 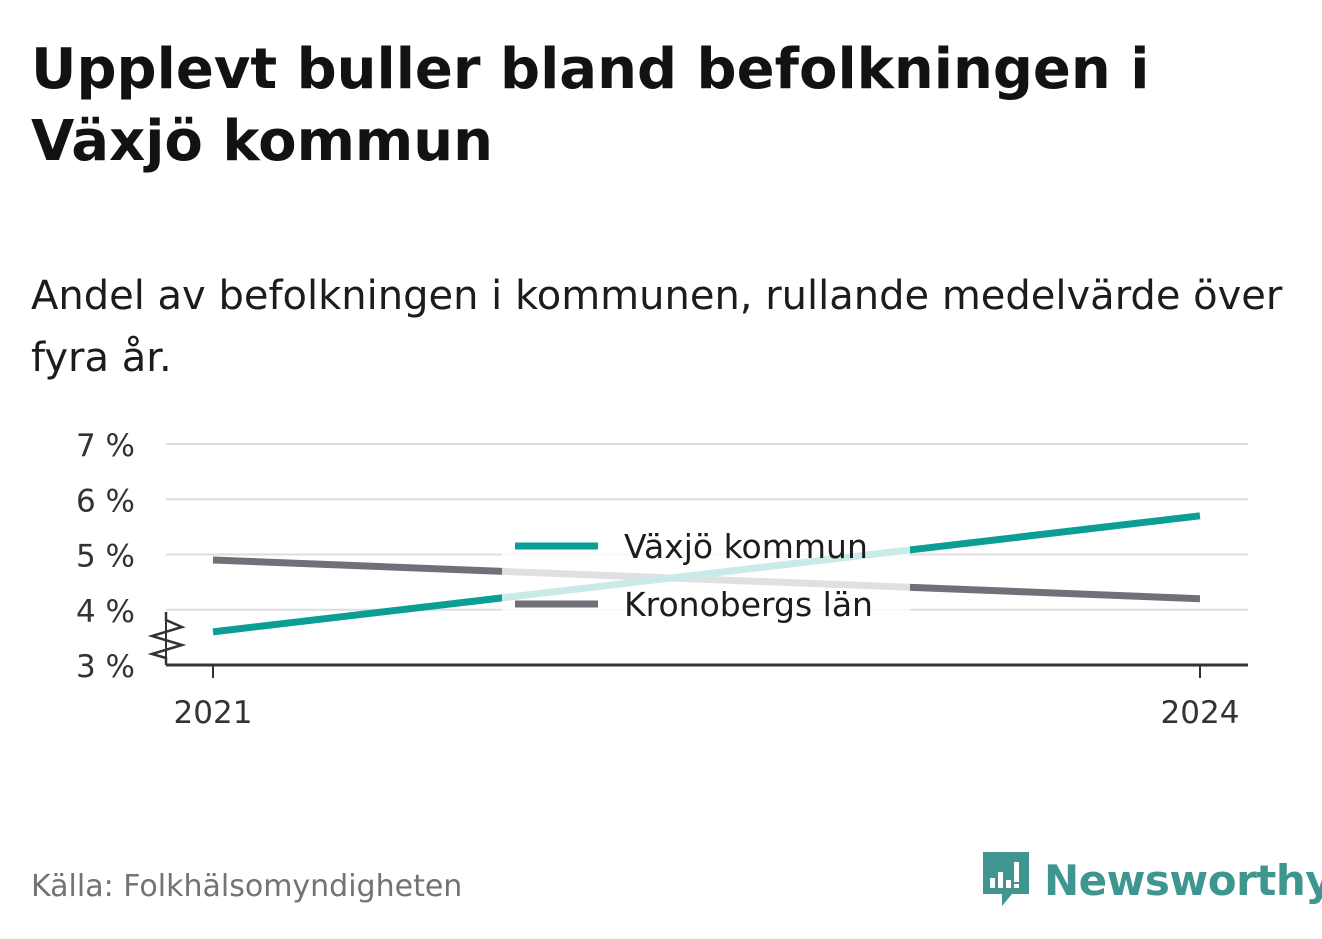 I want to click on brand-name: Newsworthy, so click(x=1183, y=880).